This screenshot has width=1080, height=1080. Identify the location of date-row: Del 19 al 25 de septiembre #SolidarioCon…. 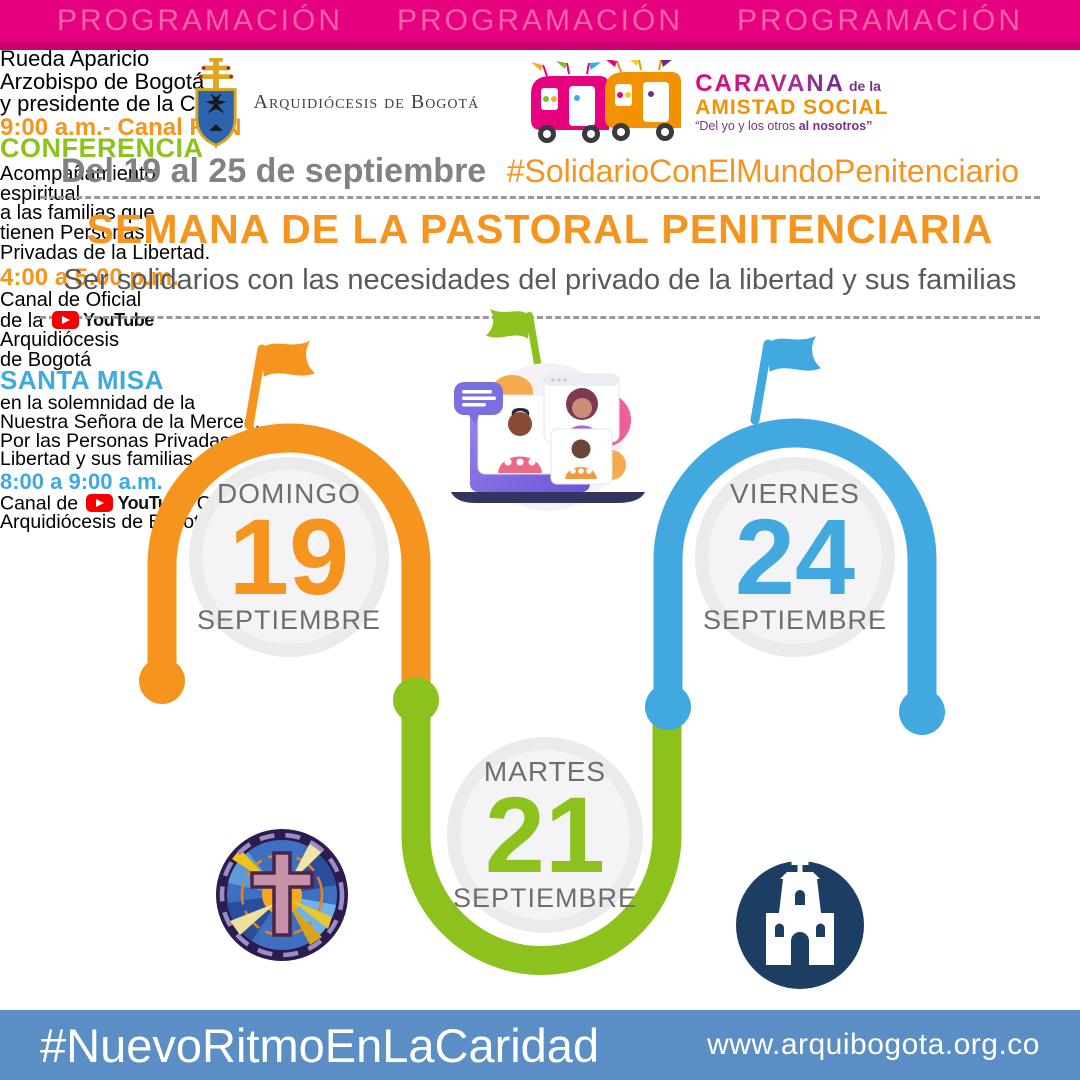
(540, 171).